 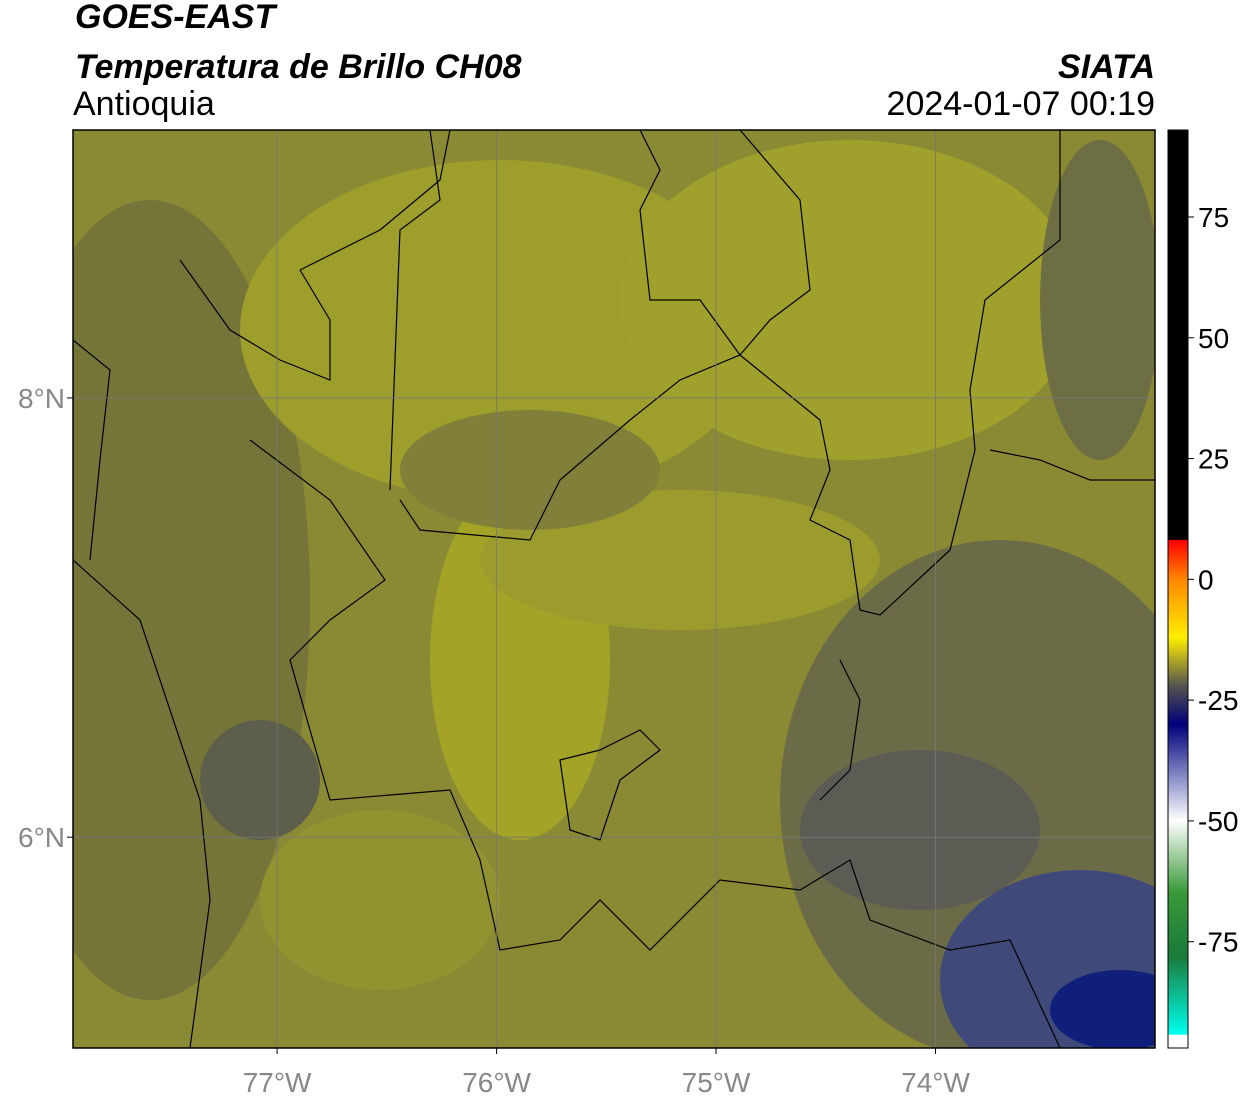 What do you see at coordinates (496, 1082) in the screenshot?
I see `lon-tick-label: 76°W` at bounding box center [496, 1082].